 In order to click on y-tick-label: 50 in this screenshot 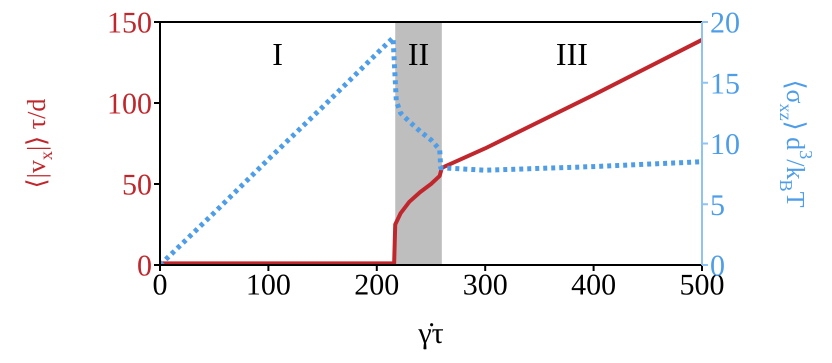, I will do `click(137, 185)`.